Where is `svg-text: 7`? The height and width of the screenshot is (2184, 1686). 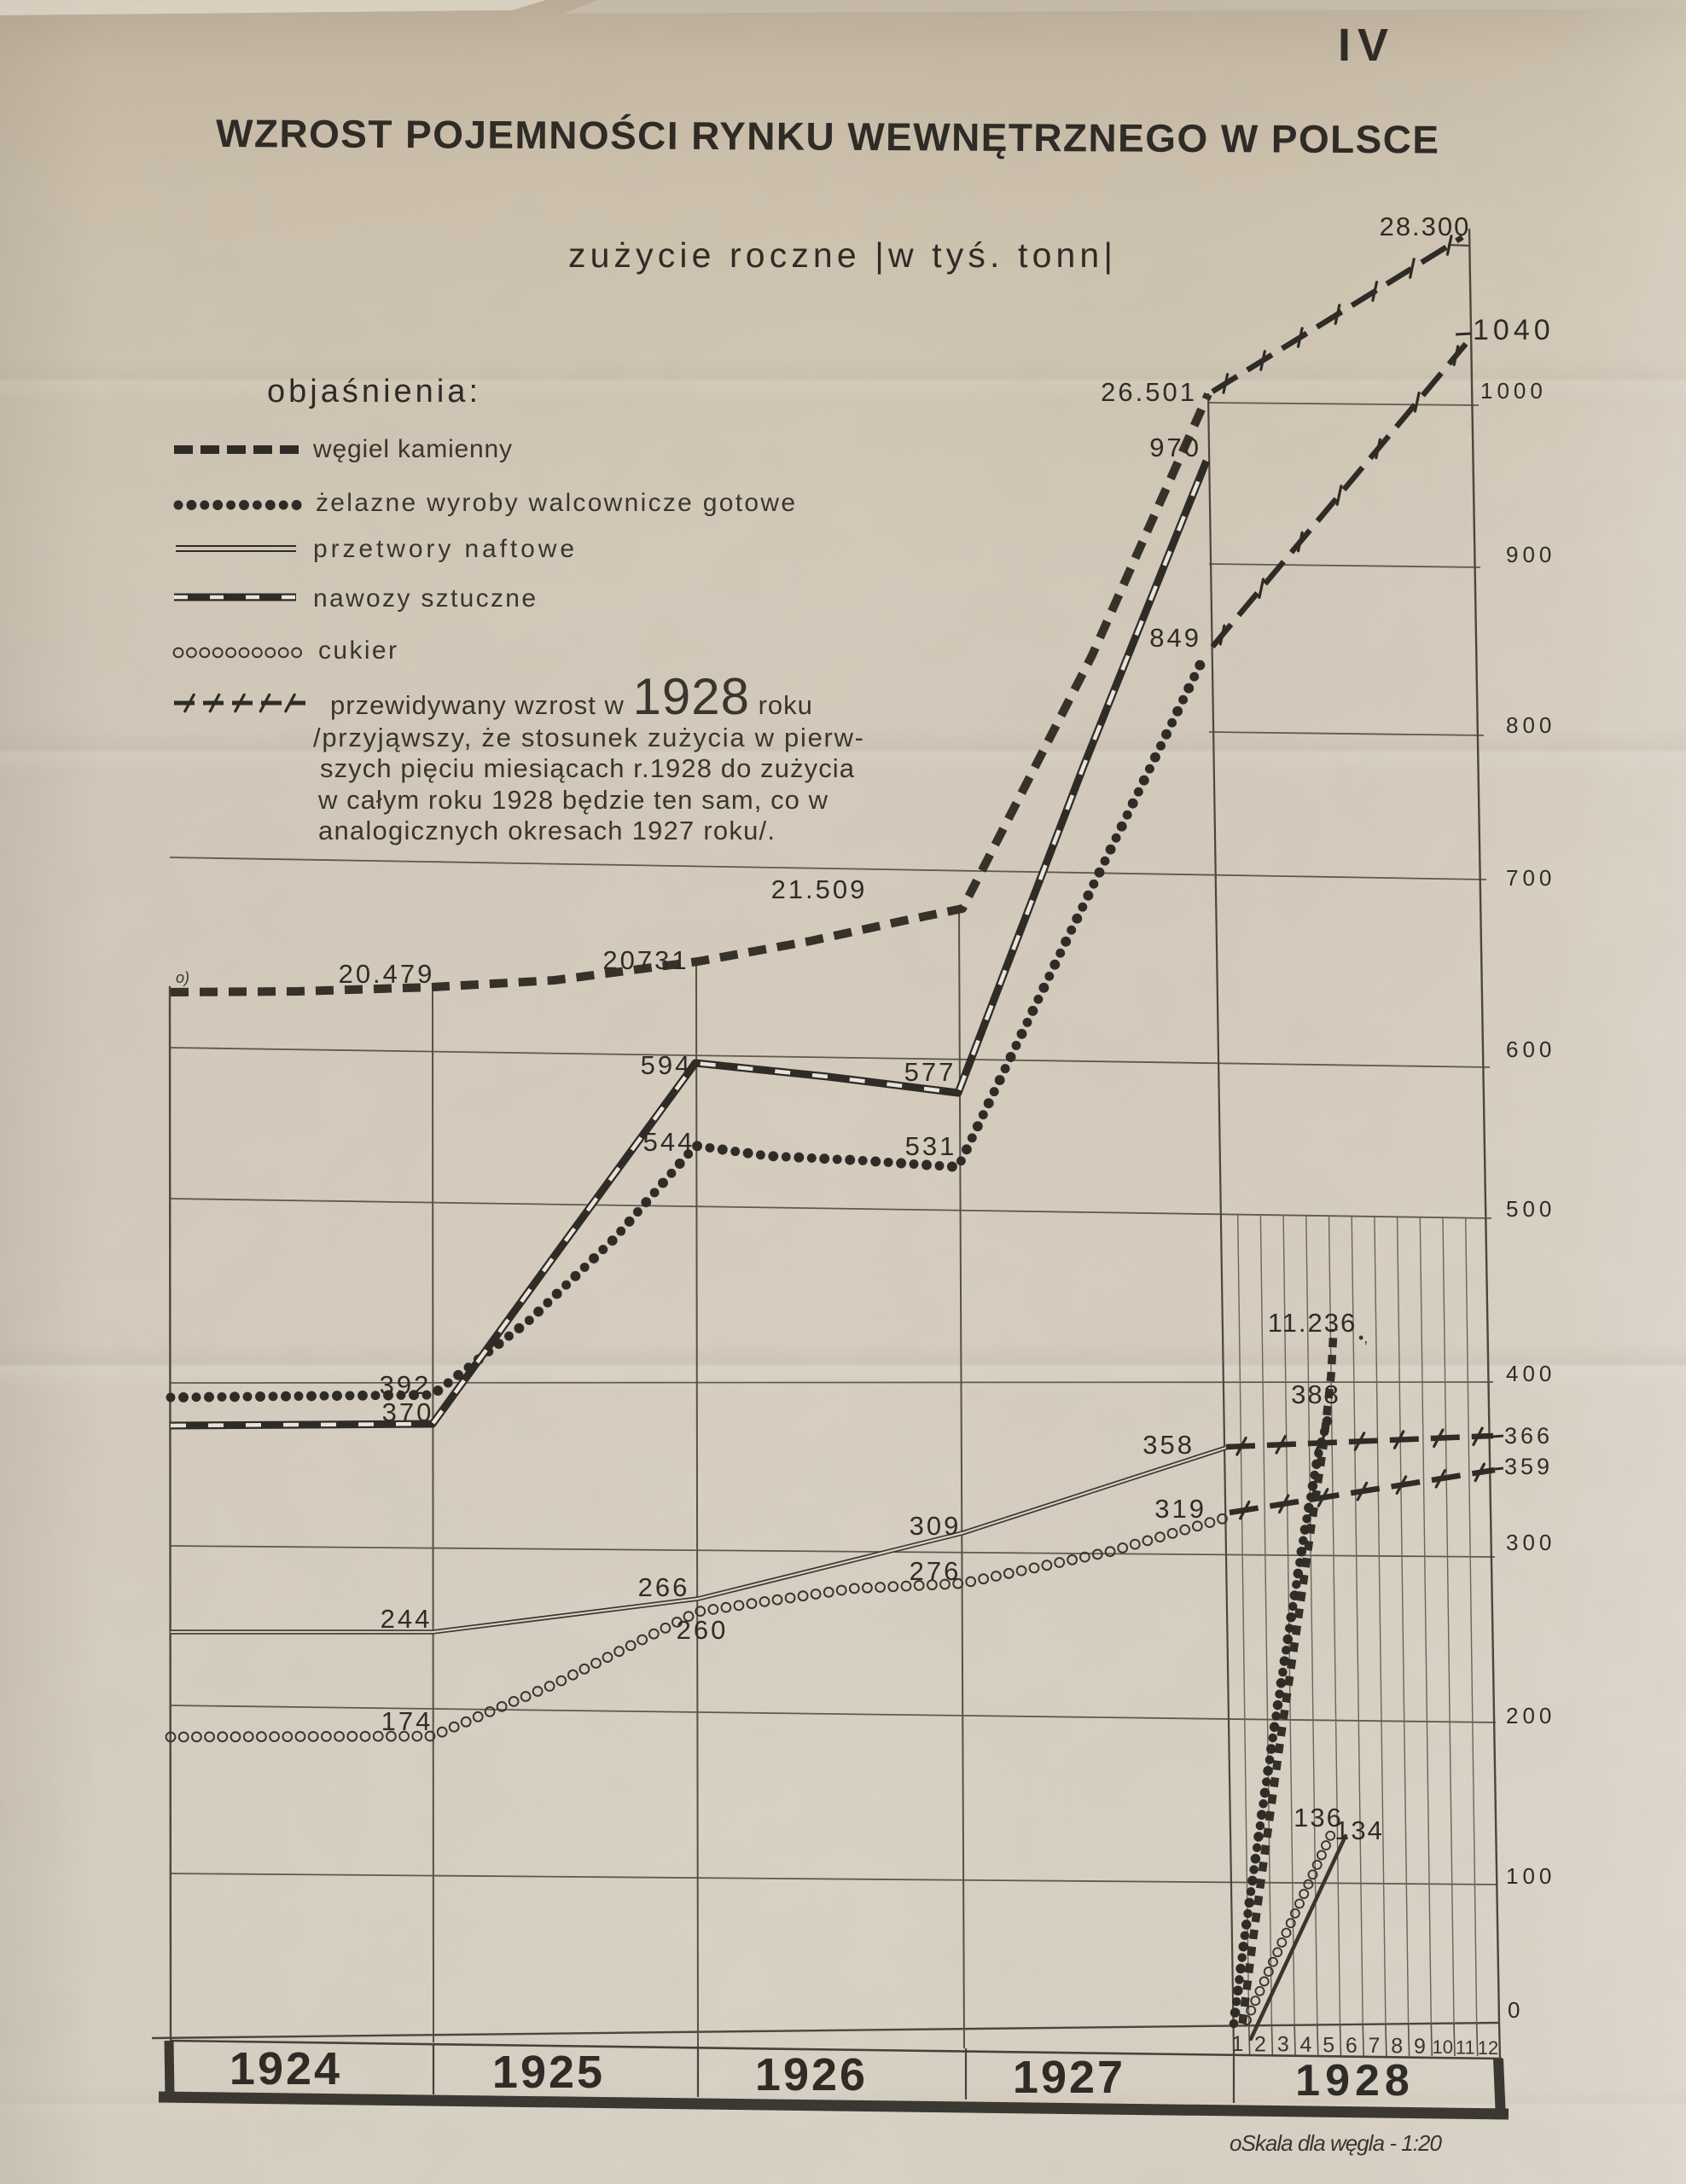
svg-text: 7 is located at coordinates (1375, 2046).